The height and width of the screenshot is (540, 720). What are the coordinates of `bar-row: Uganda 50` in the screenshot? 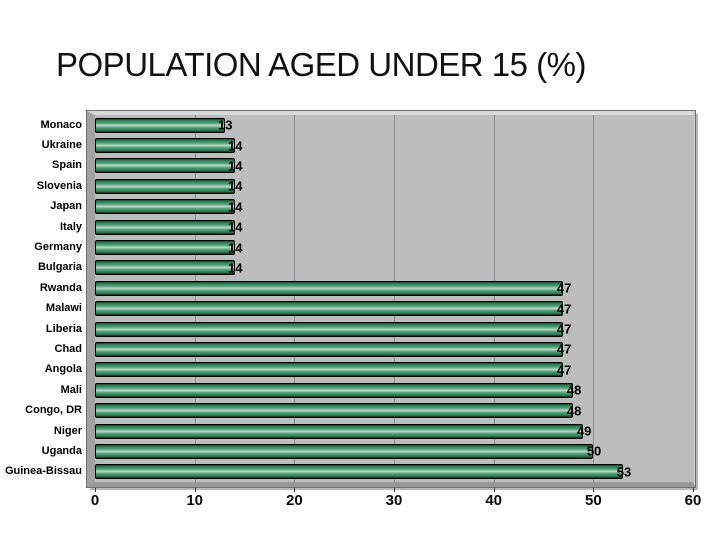 It's located at (346, 451).